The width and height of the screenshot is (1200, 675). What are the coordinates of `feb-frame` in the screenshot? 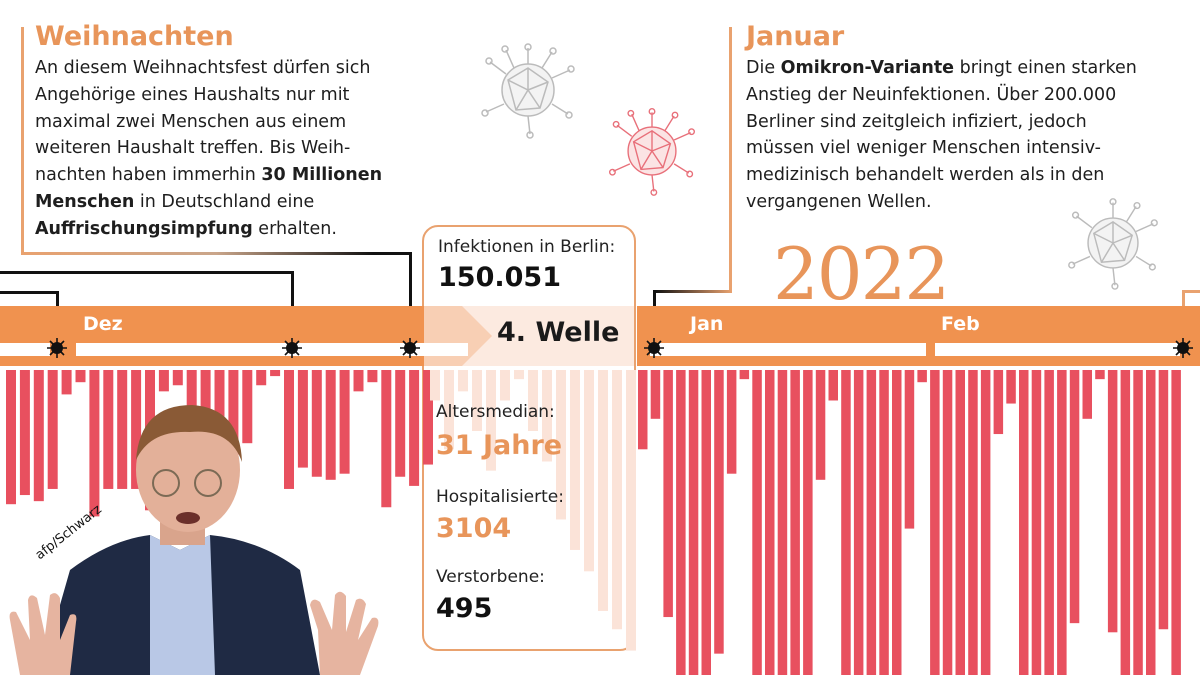 It's located at (1191, 291).